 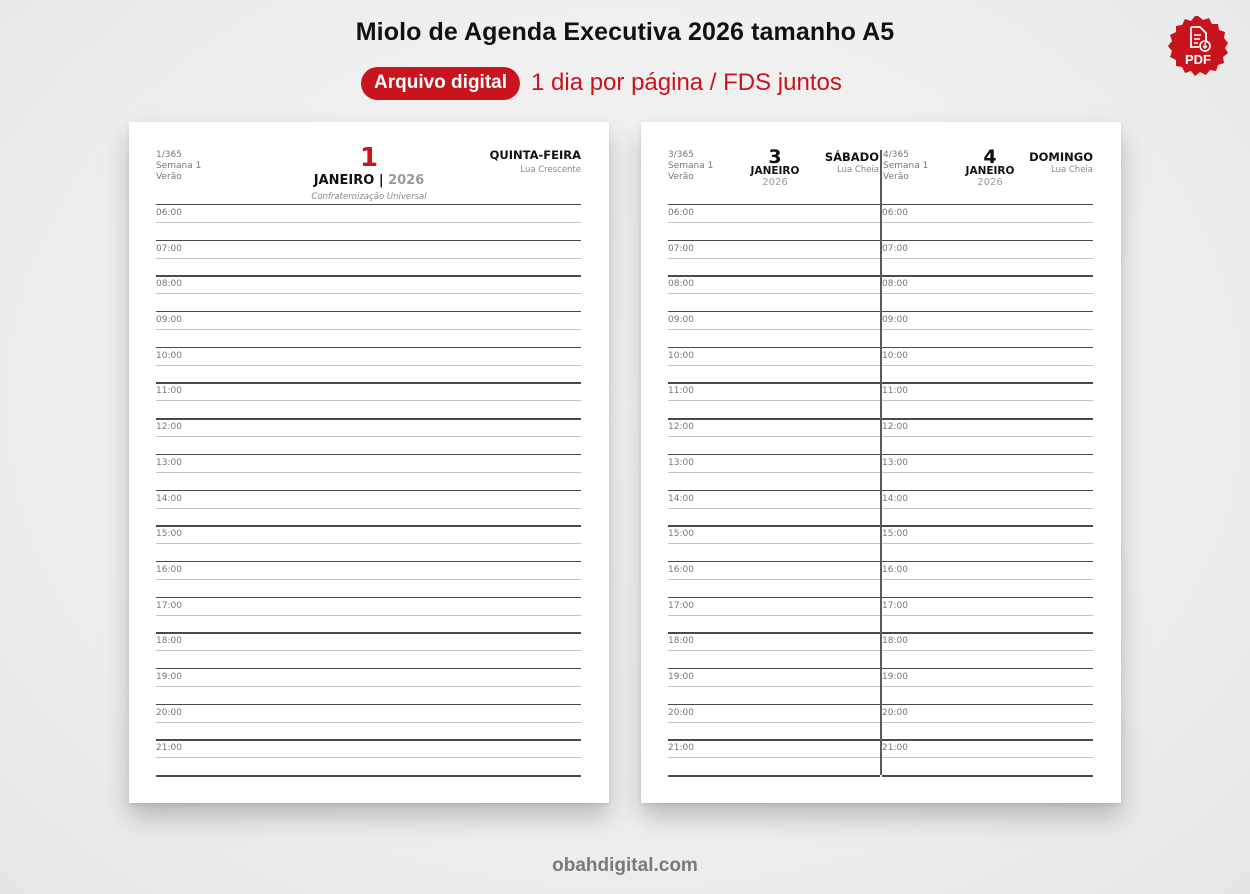 I want to click on hour-label: 07:00, so click(x=895, y=248).